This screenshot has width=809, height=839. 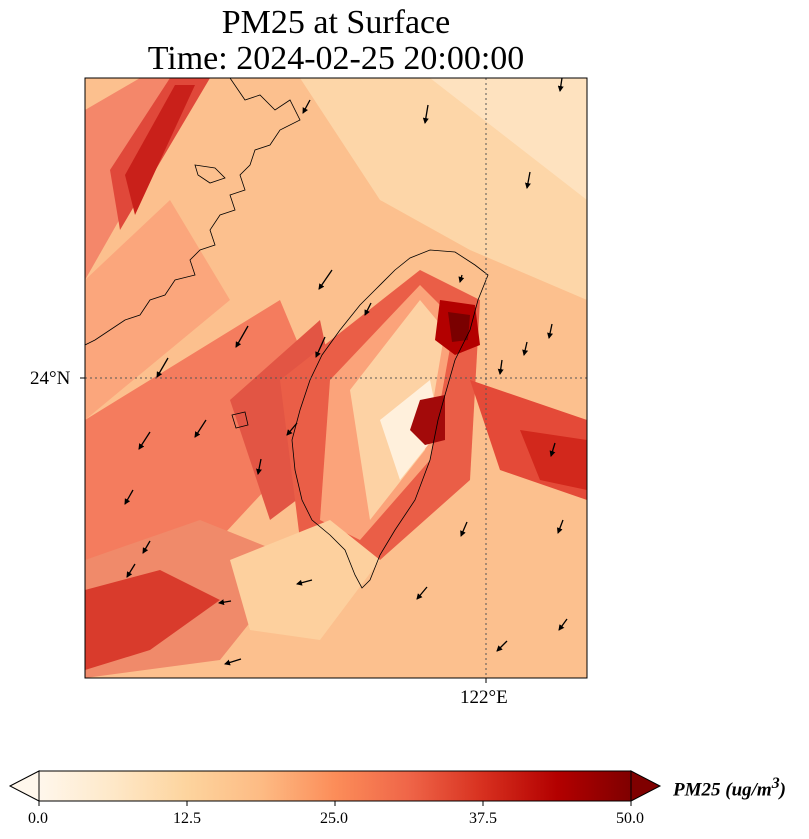 What do you see at coordinates (336, 58) in the screenshot?
I see `map-time: Time: 2024-02-25 20:00:00` at bounding box center [336, 58].